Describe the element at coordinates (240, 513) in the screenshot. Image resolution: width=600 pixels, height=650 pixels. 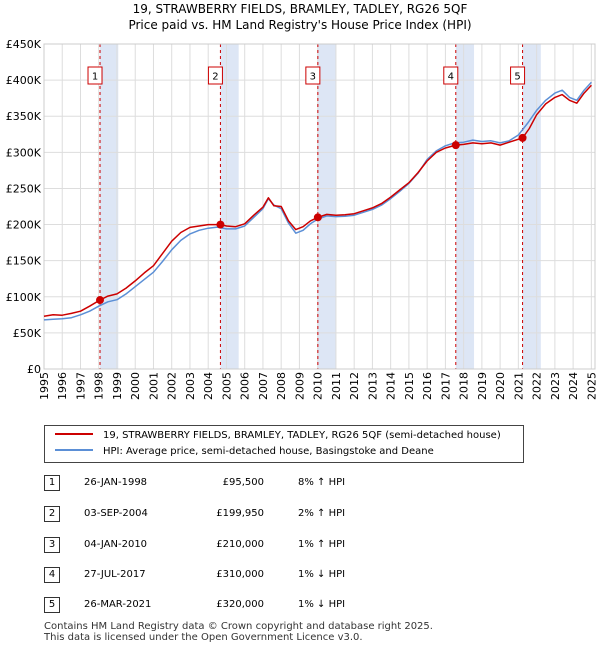
I see `sale-price: £199,950` at that location.